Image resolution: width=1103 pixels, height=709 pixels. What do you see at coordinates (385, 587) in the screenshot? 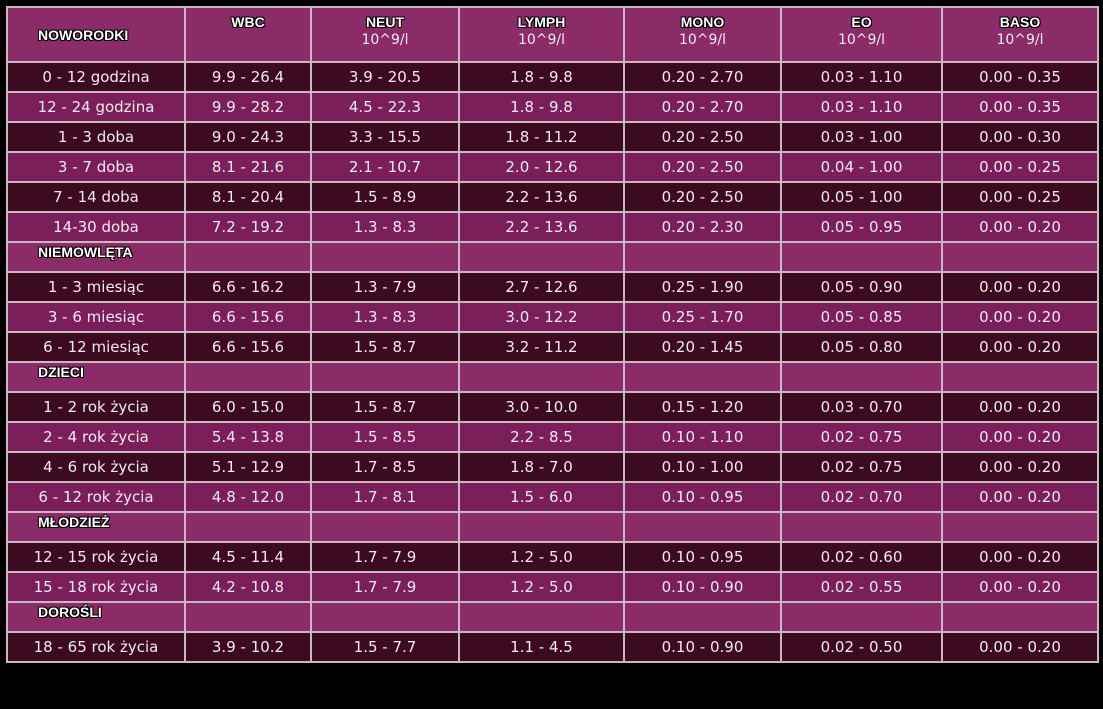
I see `value-cell: 1.7 - 7.9` at bounding box center [385, 587].